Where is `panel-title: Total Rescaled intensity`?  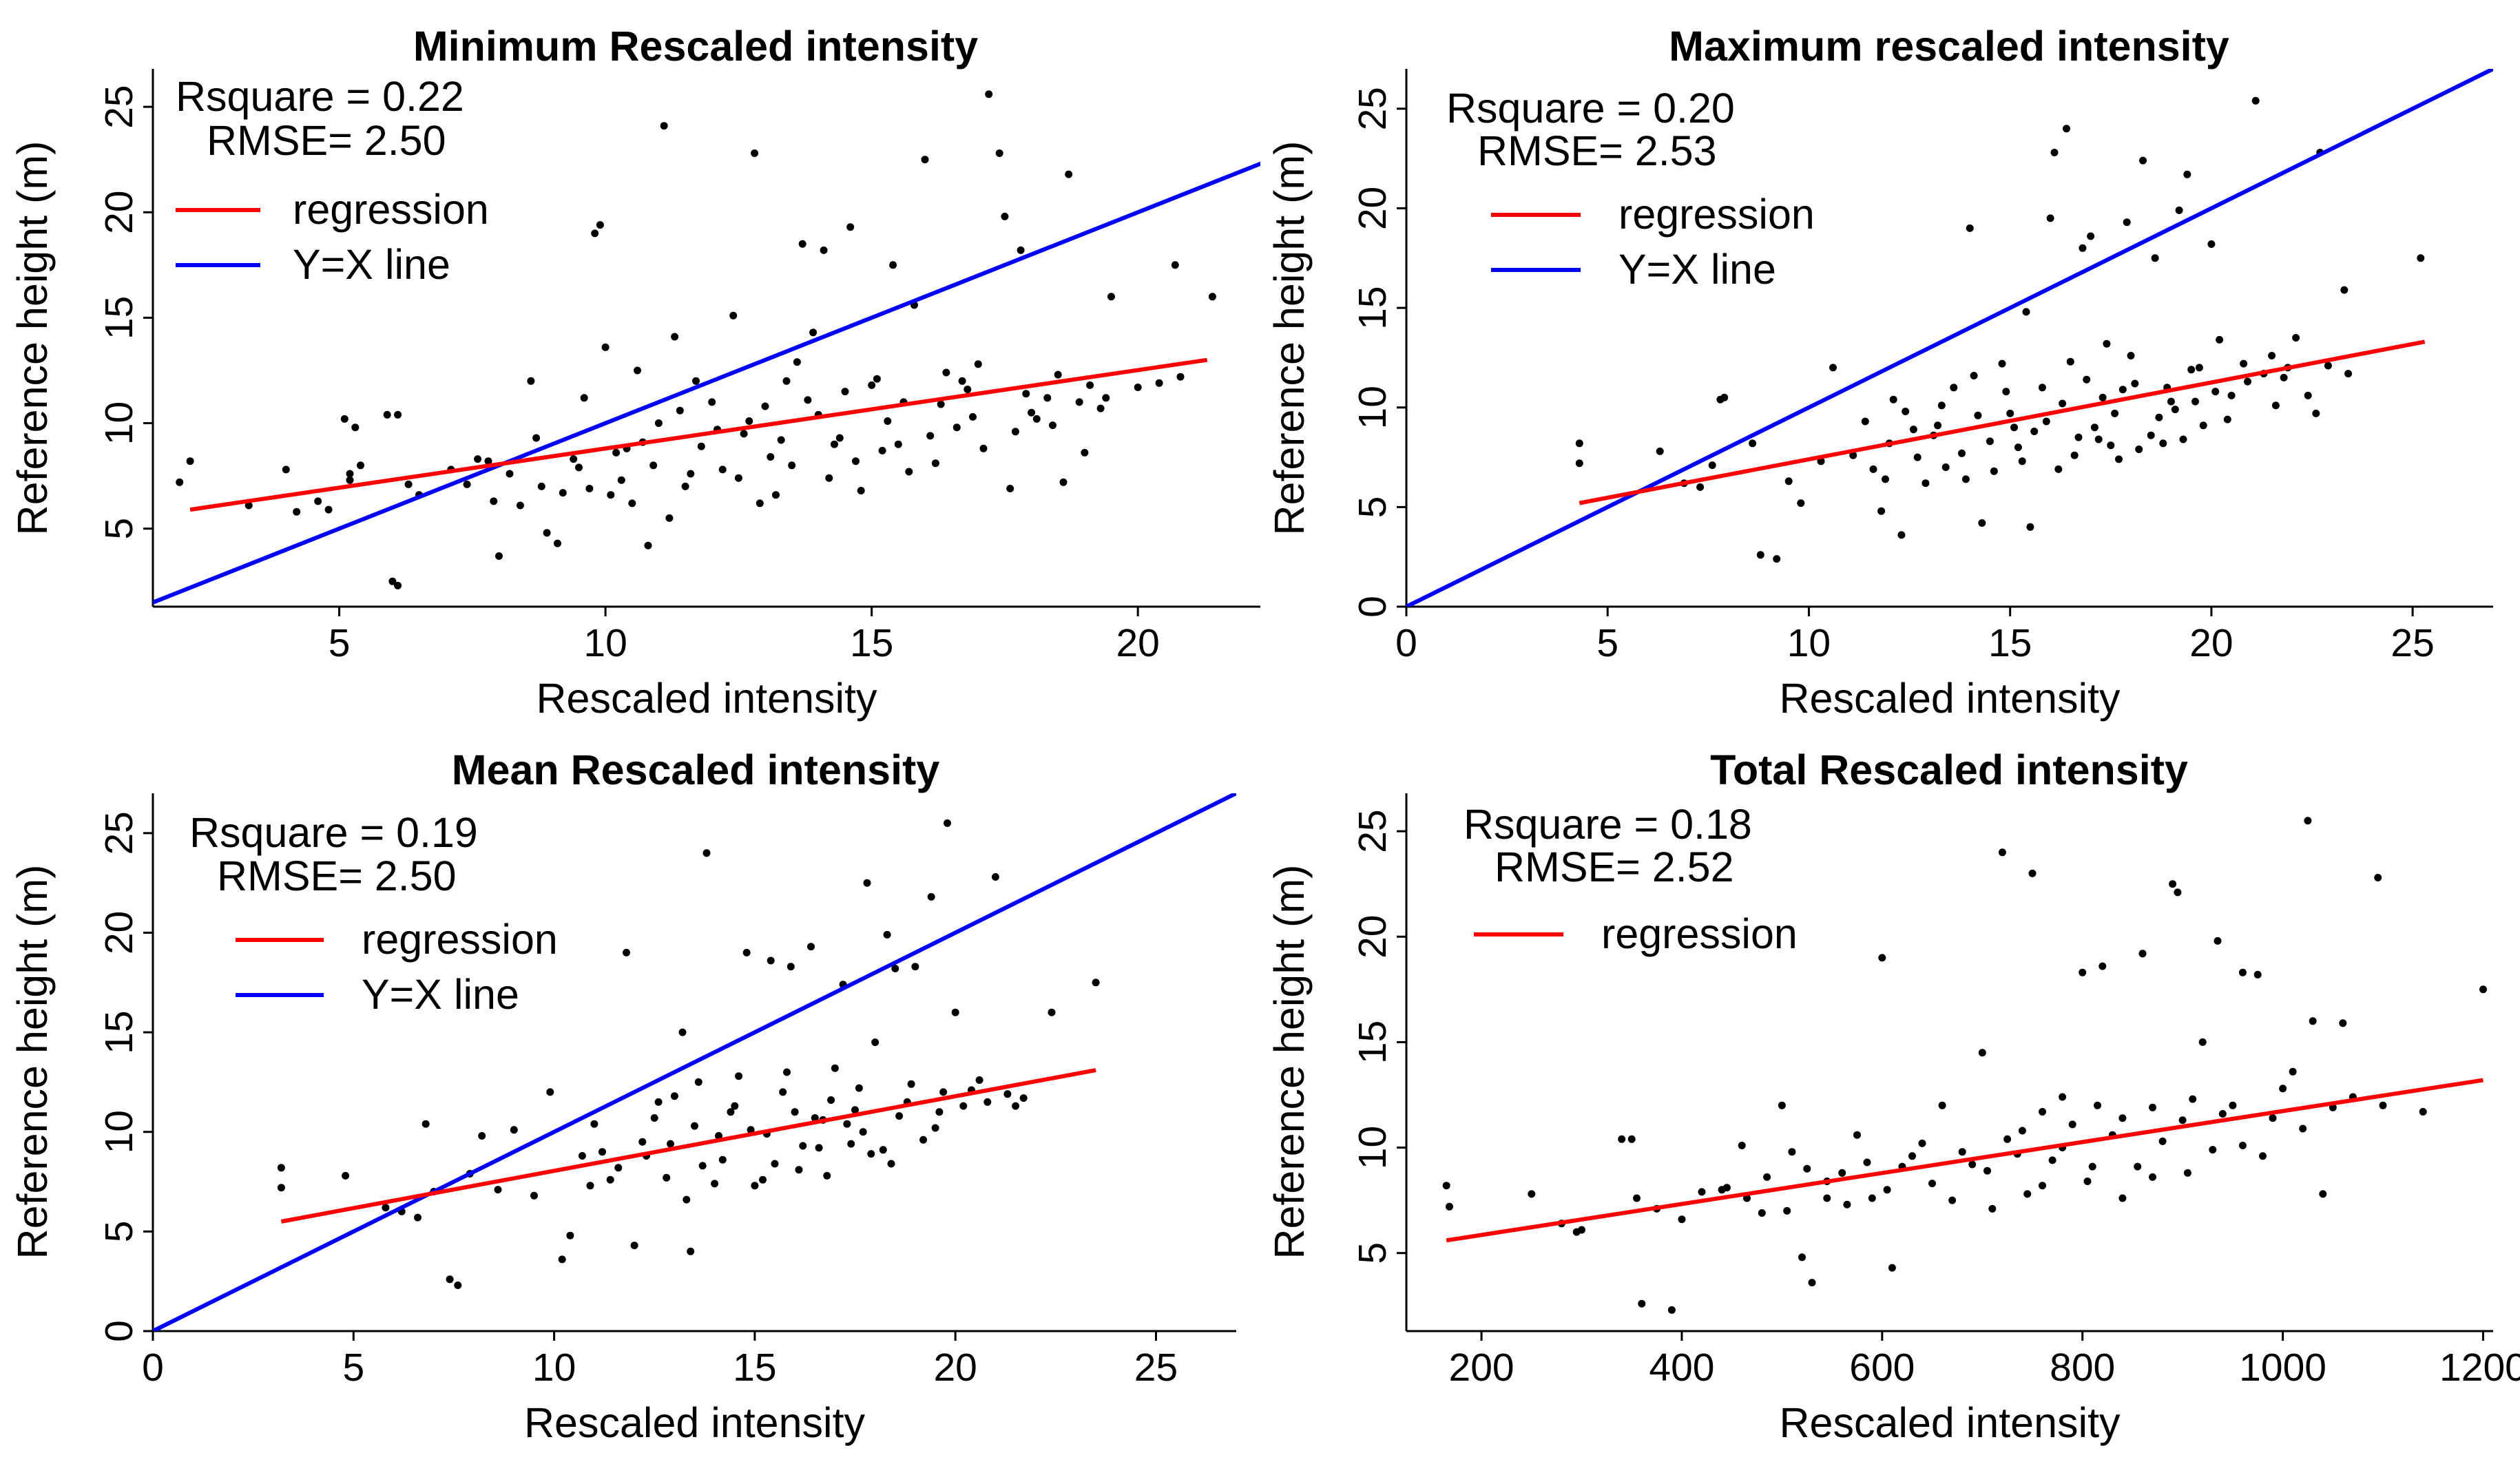 panel-title: Total Rescaled intensity is located at coordinates (1949, 769).